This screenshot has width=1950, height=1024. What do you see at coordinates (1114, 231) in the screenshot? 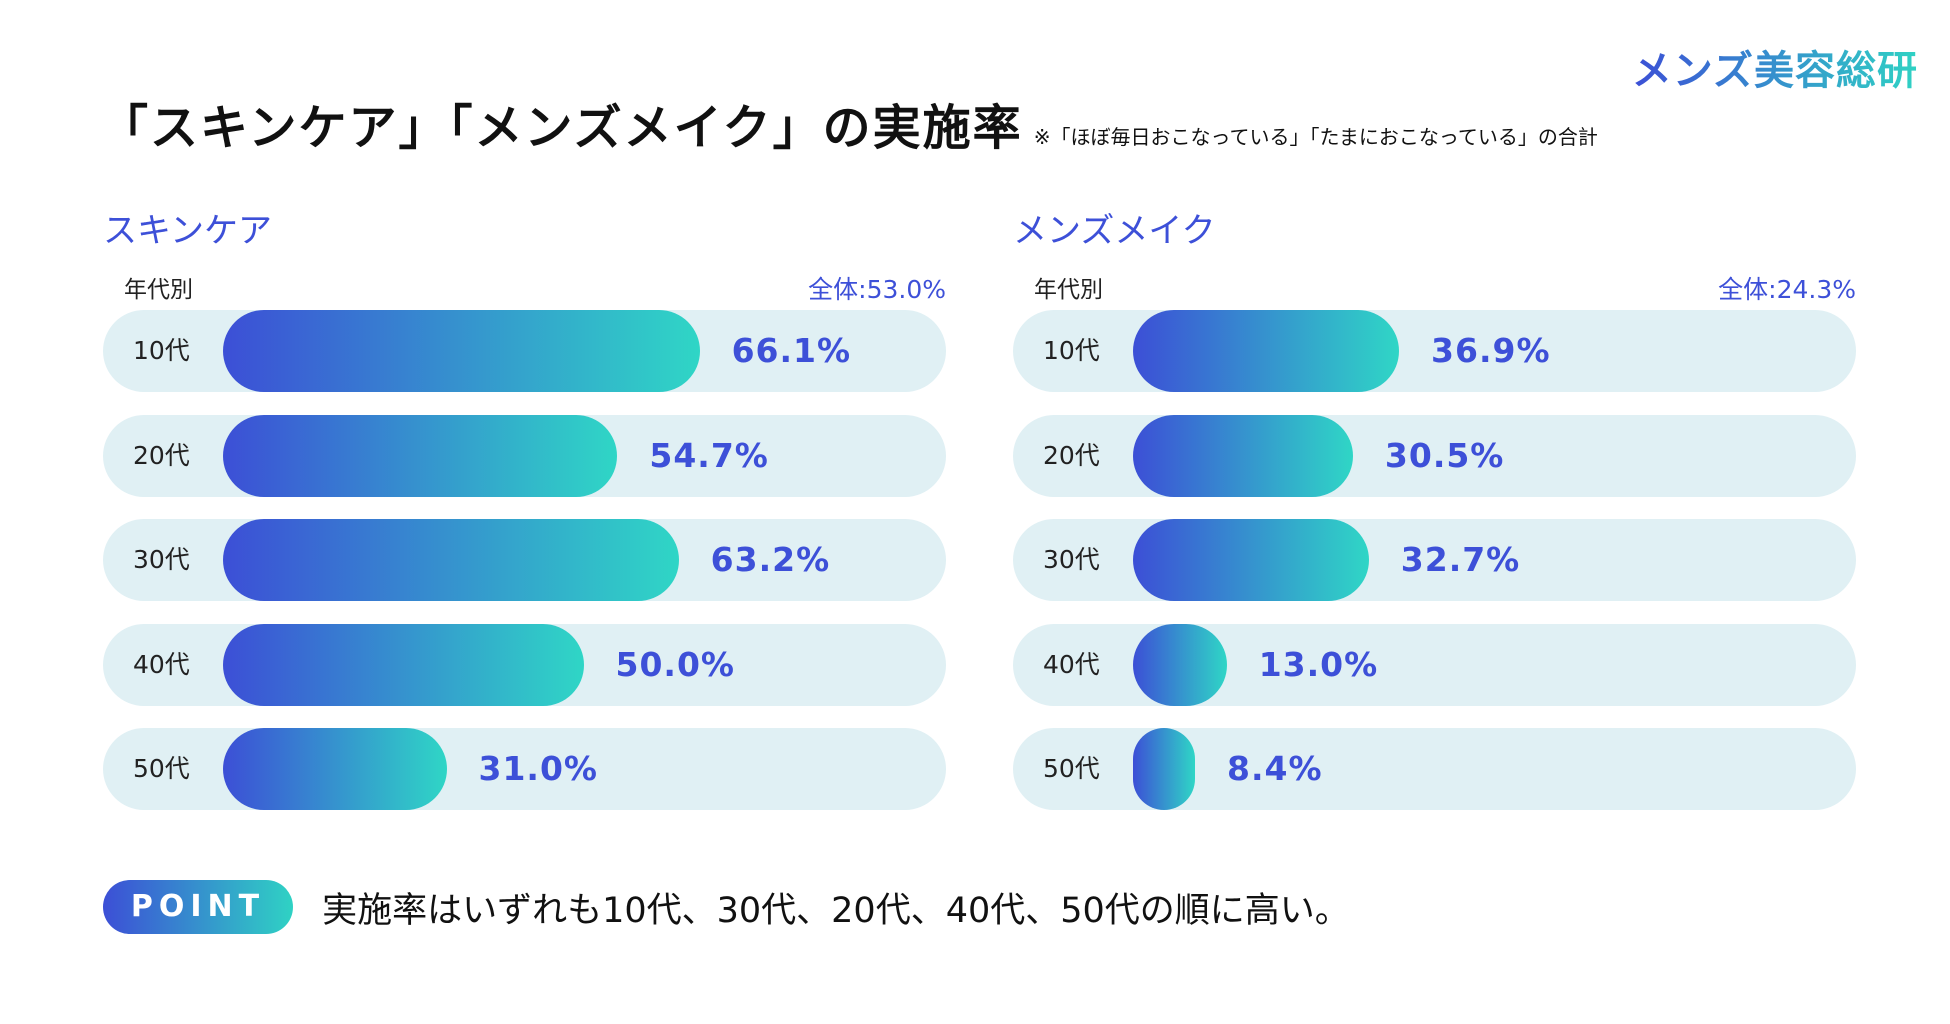
I see `chart-title: メンズメイク` at bounding box center [1114, 231].